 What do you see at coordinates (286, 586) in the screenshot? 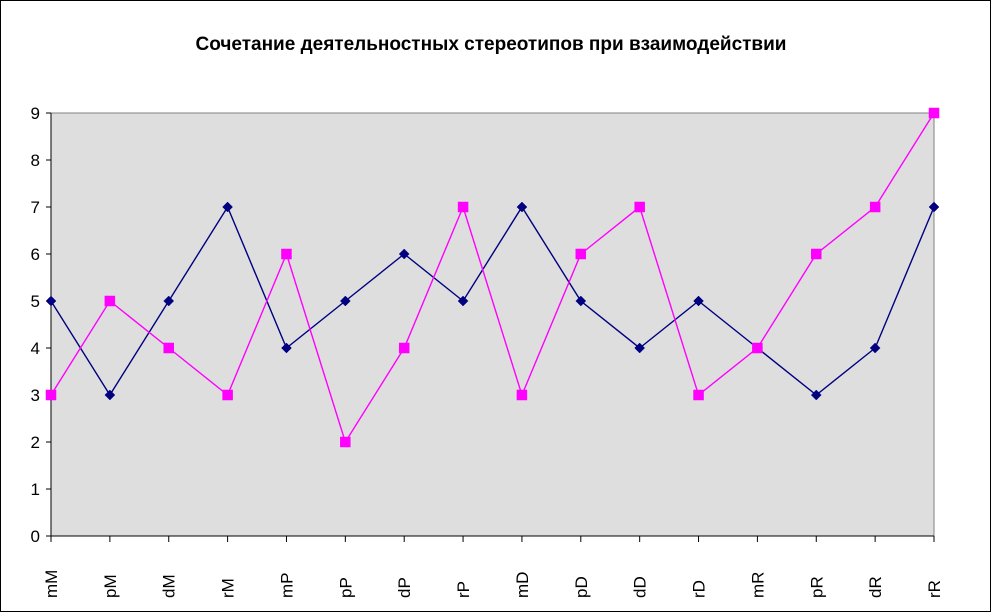
I see `x-tick-label: mP` at bounding box center [286, 586].